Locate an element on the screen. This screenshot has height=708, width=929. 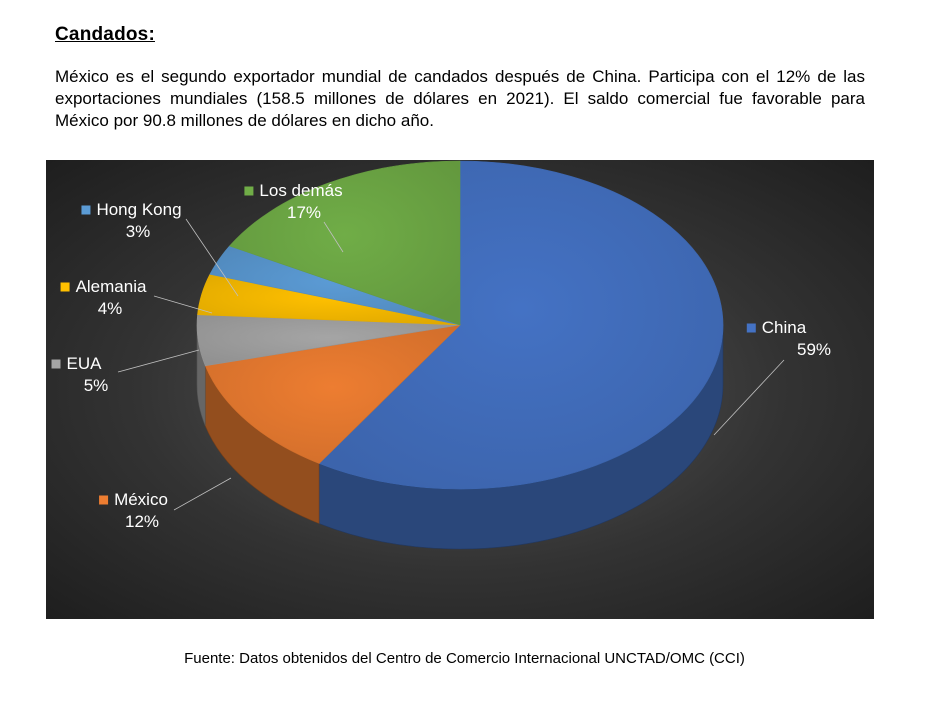
leader-line-hong-kong is located at coordinates (212, 257).